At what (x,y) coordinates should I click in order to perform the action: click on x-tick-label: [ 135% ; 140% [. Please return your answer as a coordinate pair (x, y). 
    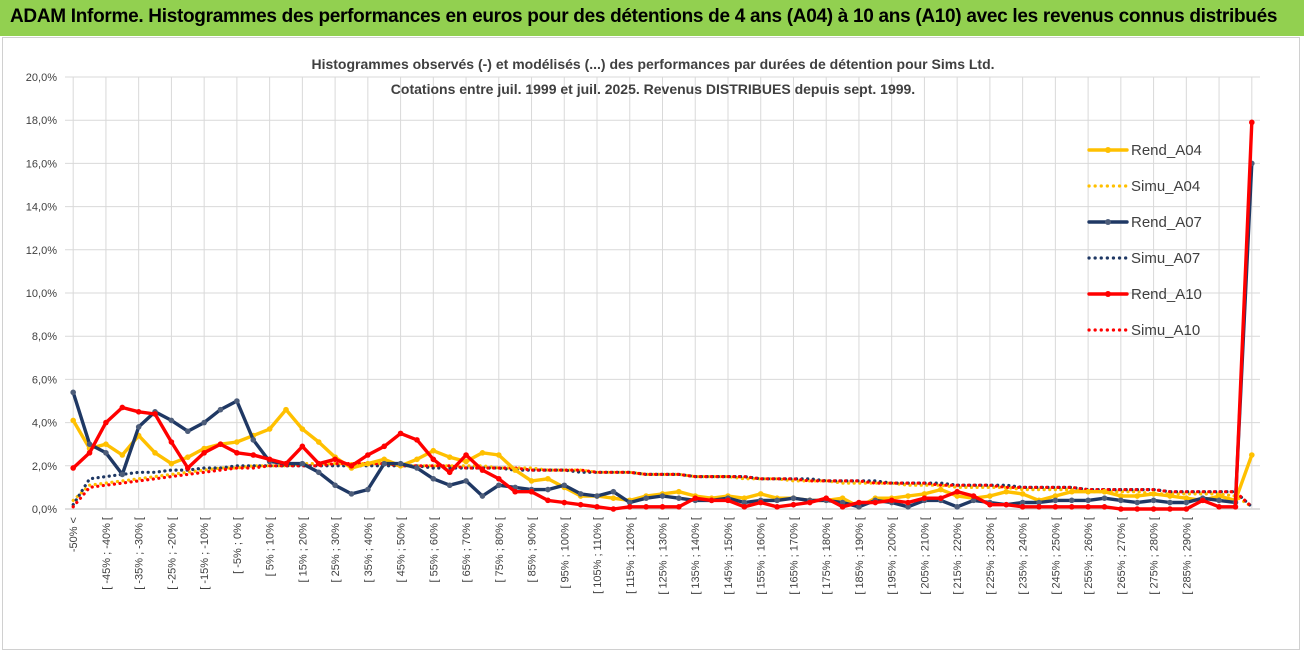
    Looking at the image, I should click on (696, 556).